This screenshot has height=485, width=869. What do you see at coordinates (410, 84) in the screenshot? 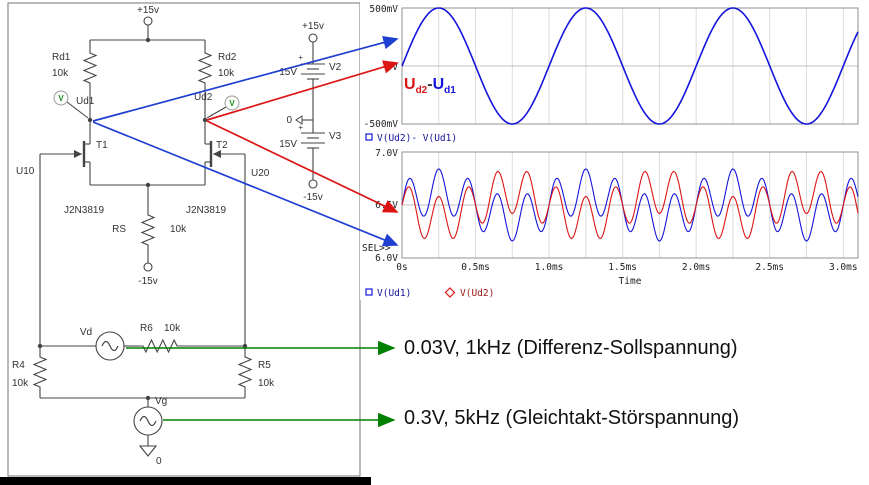
I see `inline-red-u: U` at bounding box center [410, 84].